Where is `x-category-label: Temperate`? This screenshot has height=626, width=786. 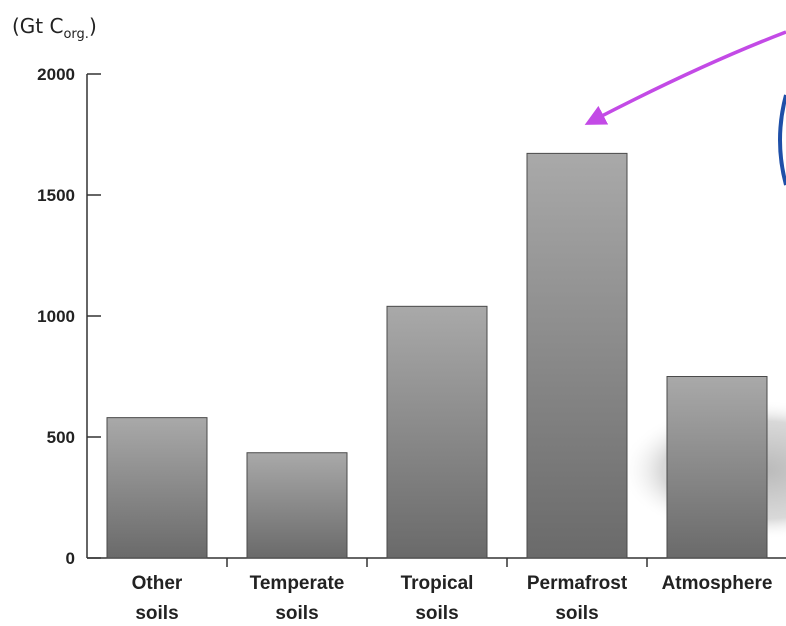 x-category-label: Temperate is located at coordinates (297, 583).